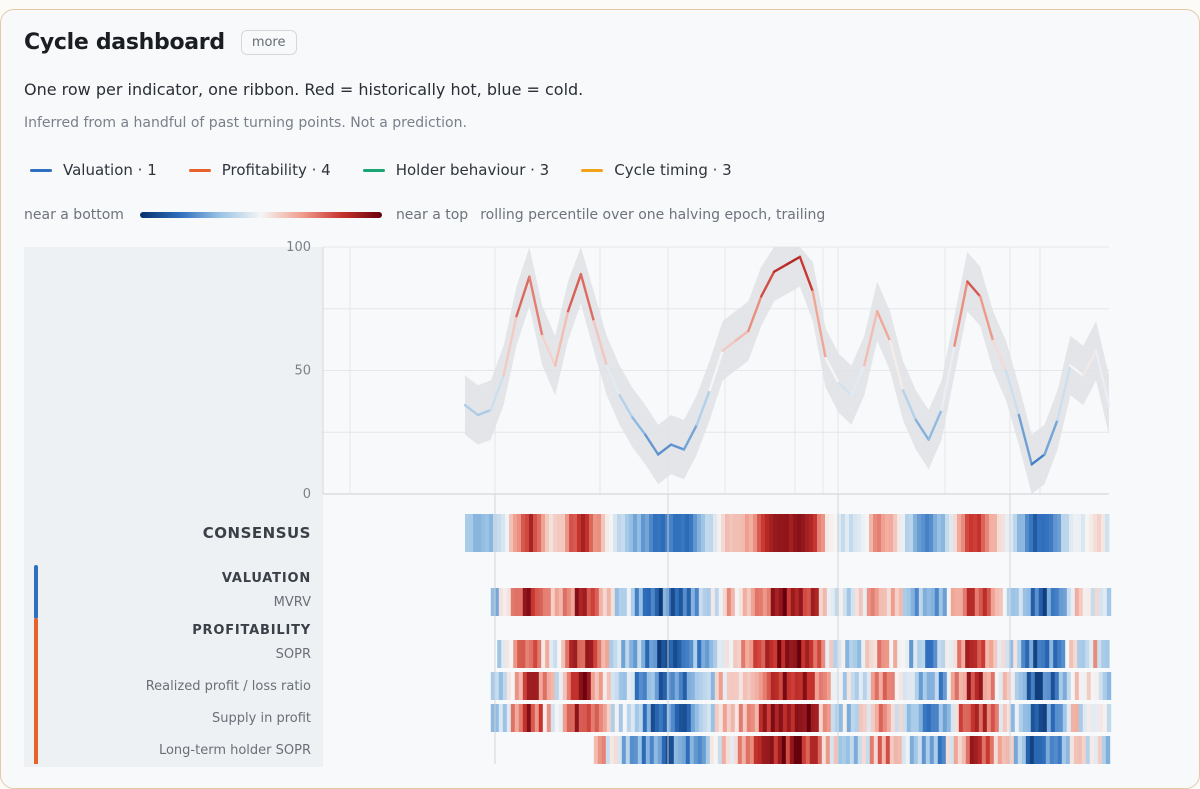  Describe the element at coordinates (302, 371) in the screenshot. I see `y-tick-label: 50` at that location.